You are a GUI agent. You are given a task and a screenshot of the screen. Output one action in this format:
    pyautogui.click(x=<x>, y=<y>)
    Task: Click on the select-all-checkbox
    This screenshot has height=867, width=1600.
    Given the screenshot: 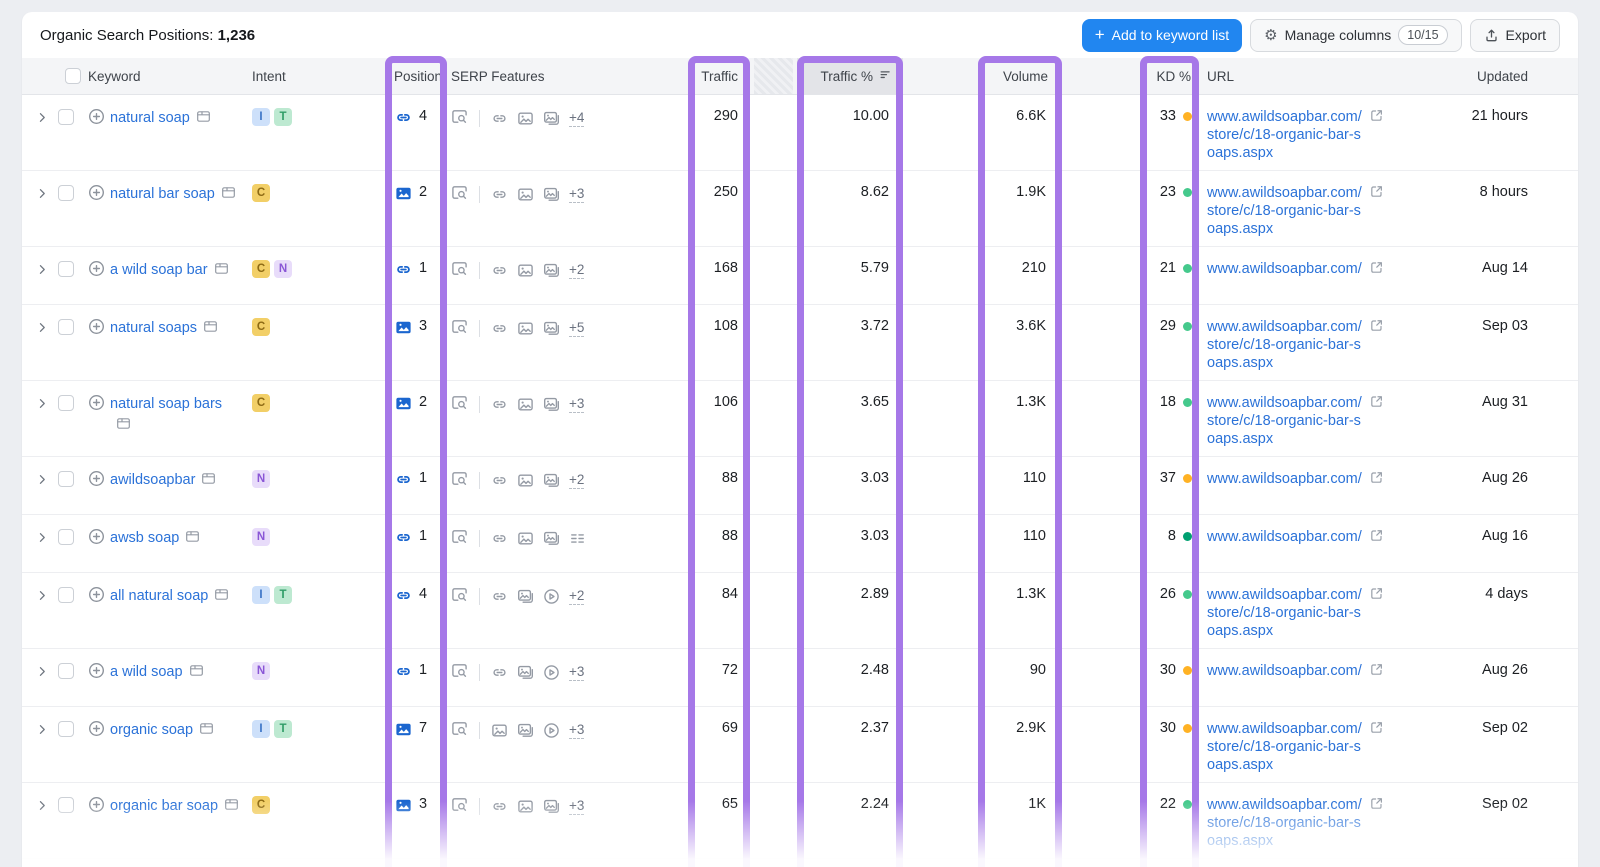 What is the action you would take?
    pyautogui.click(x=73, y=76)
    